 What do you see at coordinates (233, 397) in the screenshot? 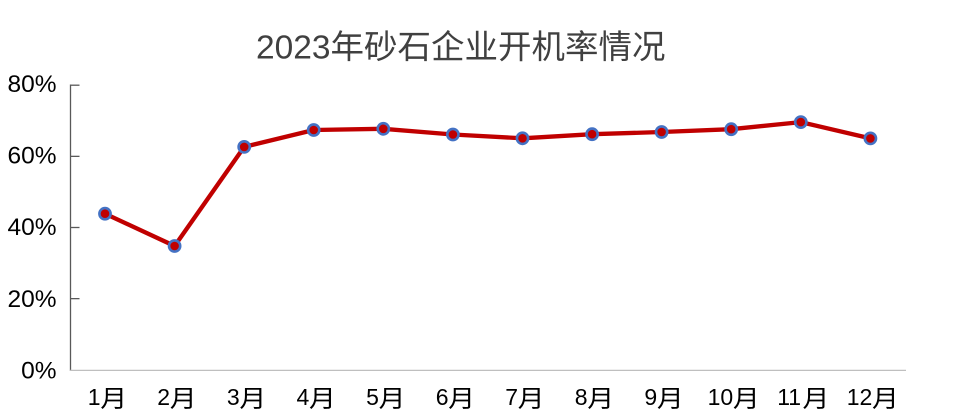
I see `svg-text: 3` at bounding box center [233, 397].